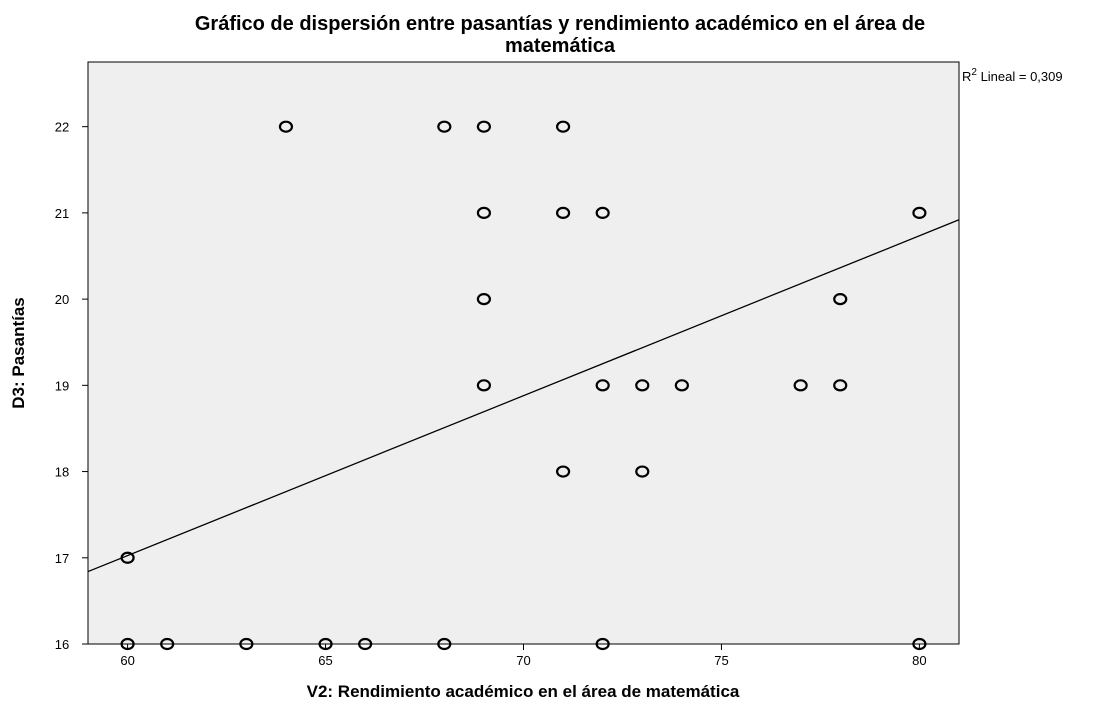 This screenshot has width=1120, height=709. What do you see at coordinates (127, 660) in the screenshot?
I see `x-tick-label: 60` at bounding box center [127, 660].